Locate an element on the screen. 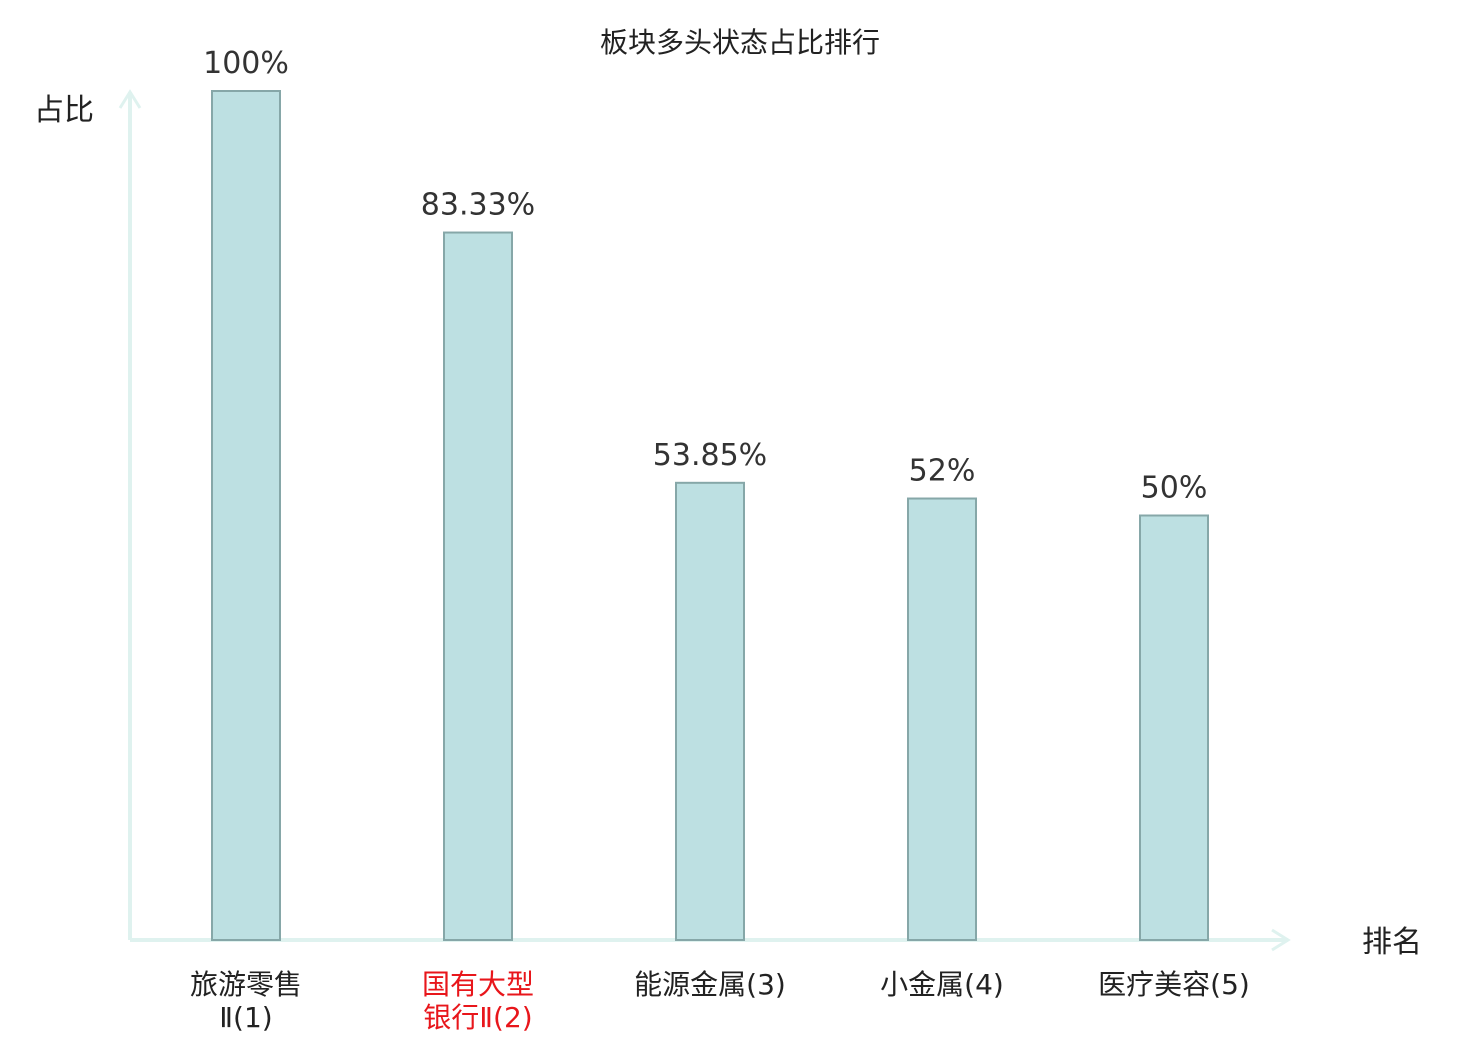 The height and width of the screenshot is (1040, 1480). value-label-2: 83.33% is located at coordinates (478, 205).